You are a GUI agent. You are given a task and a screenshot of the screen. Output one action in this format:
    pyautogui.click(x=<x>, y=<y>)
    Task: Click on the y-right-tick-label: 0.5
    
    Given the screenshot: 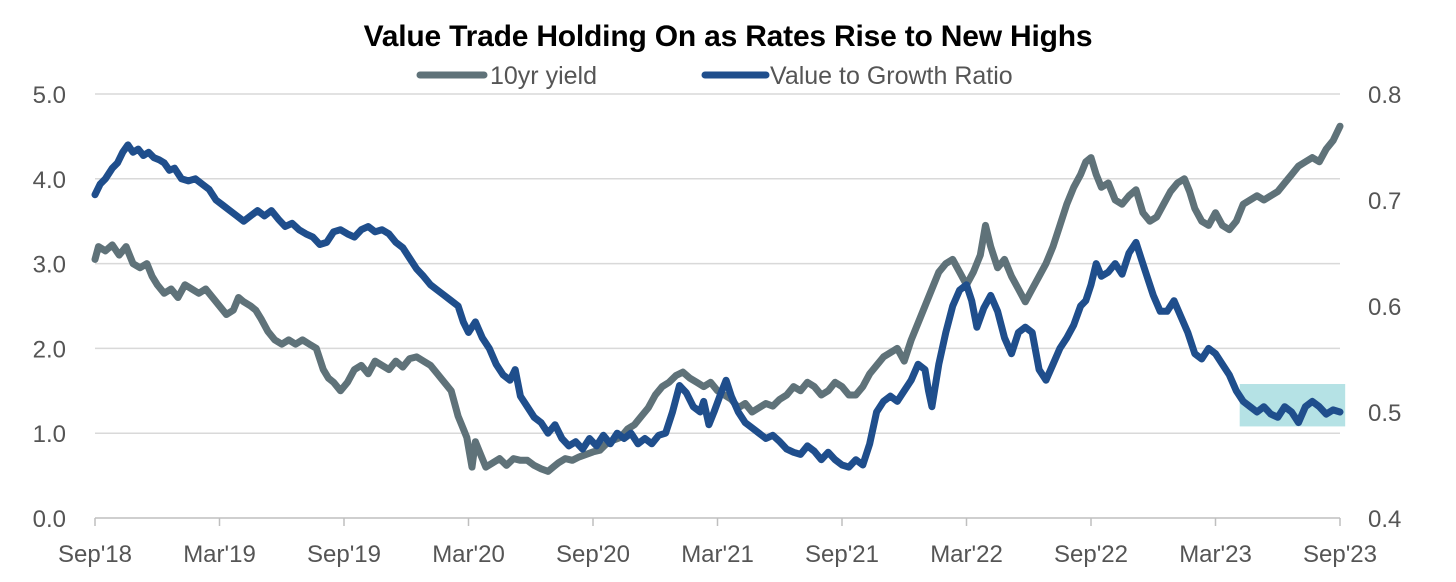 What is the action you would take?
    pyautogui.click(x=1384, y=413)
    